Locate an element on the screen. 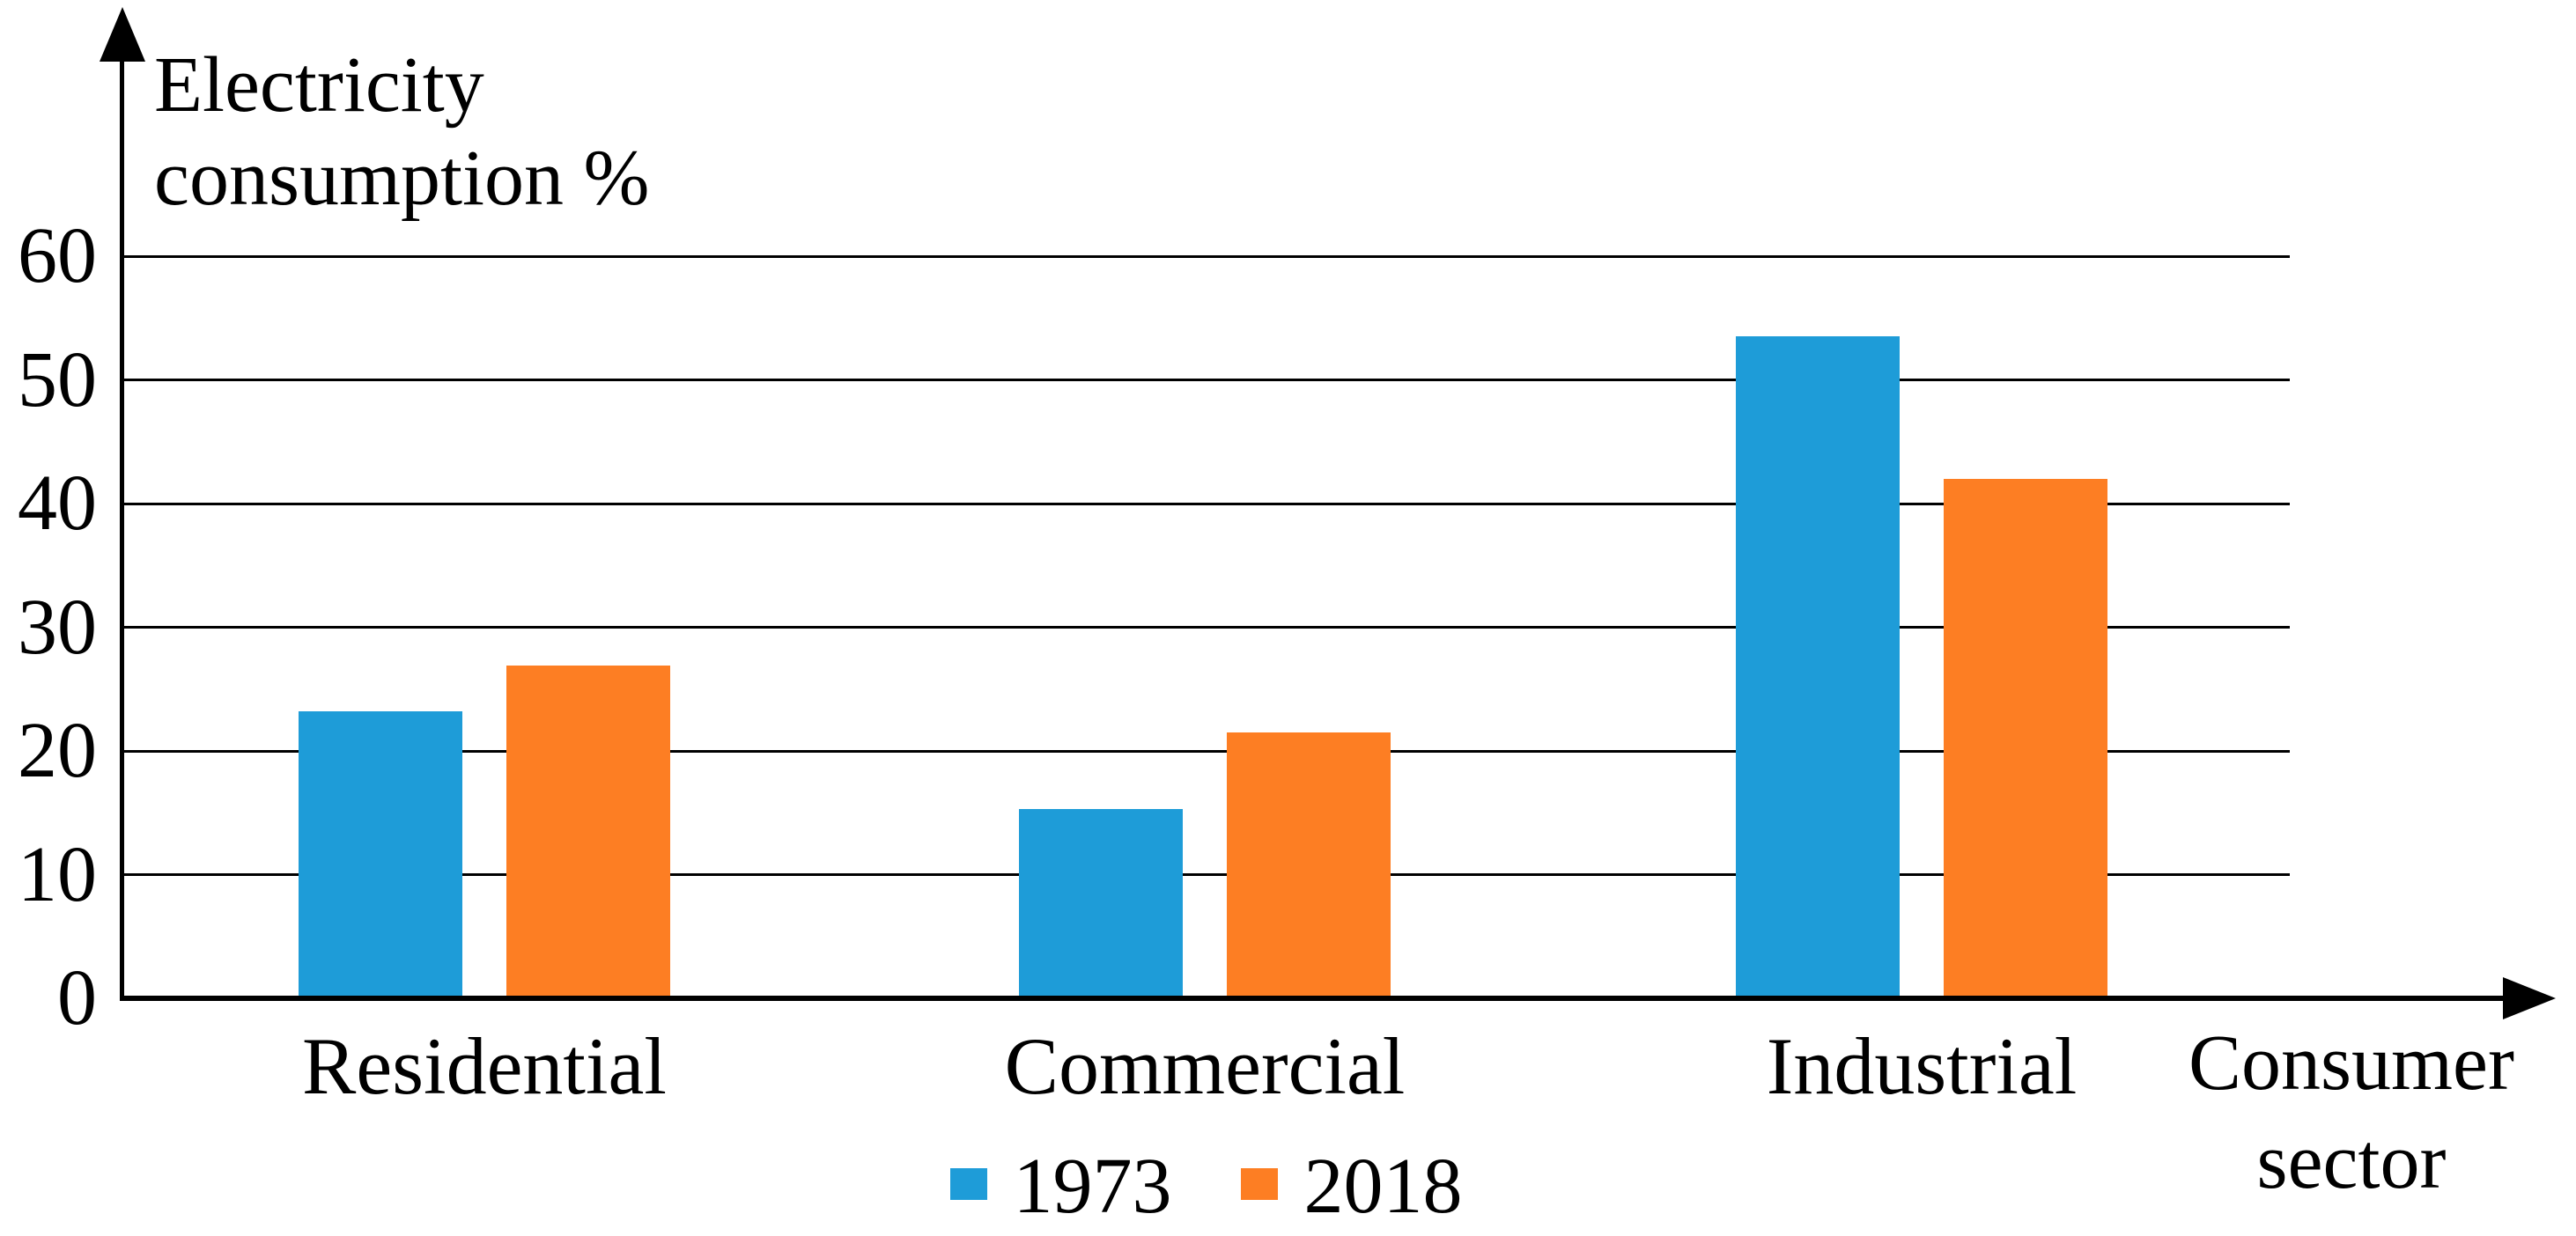 The image size is (2576, 1236). x-axis-title-line-1: Consumer is located at coordinates (2351, 1063).